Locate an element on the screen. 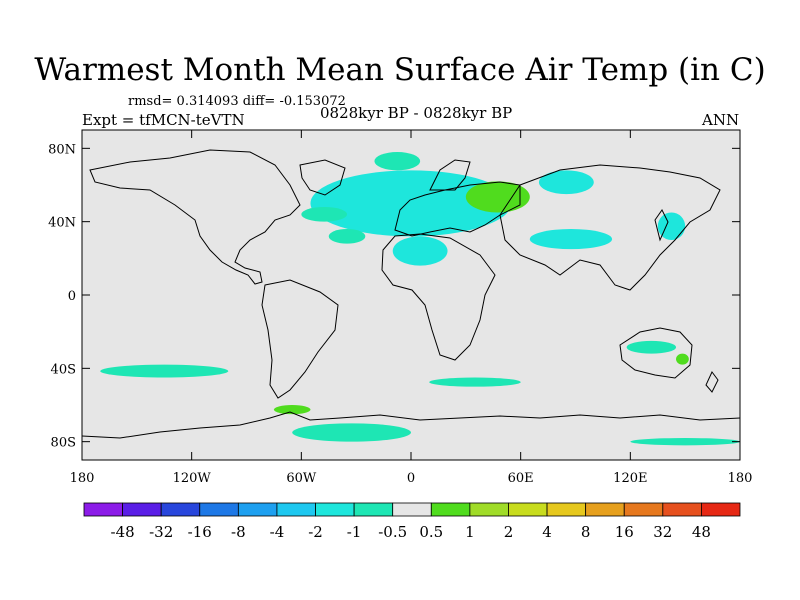  y-tick-label: 40N is located at coordinates (62, 223).